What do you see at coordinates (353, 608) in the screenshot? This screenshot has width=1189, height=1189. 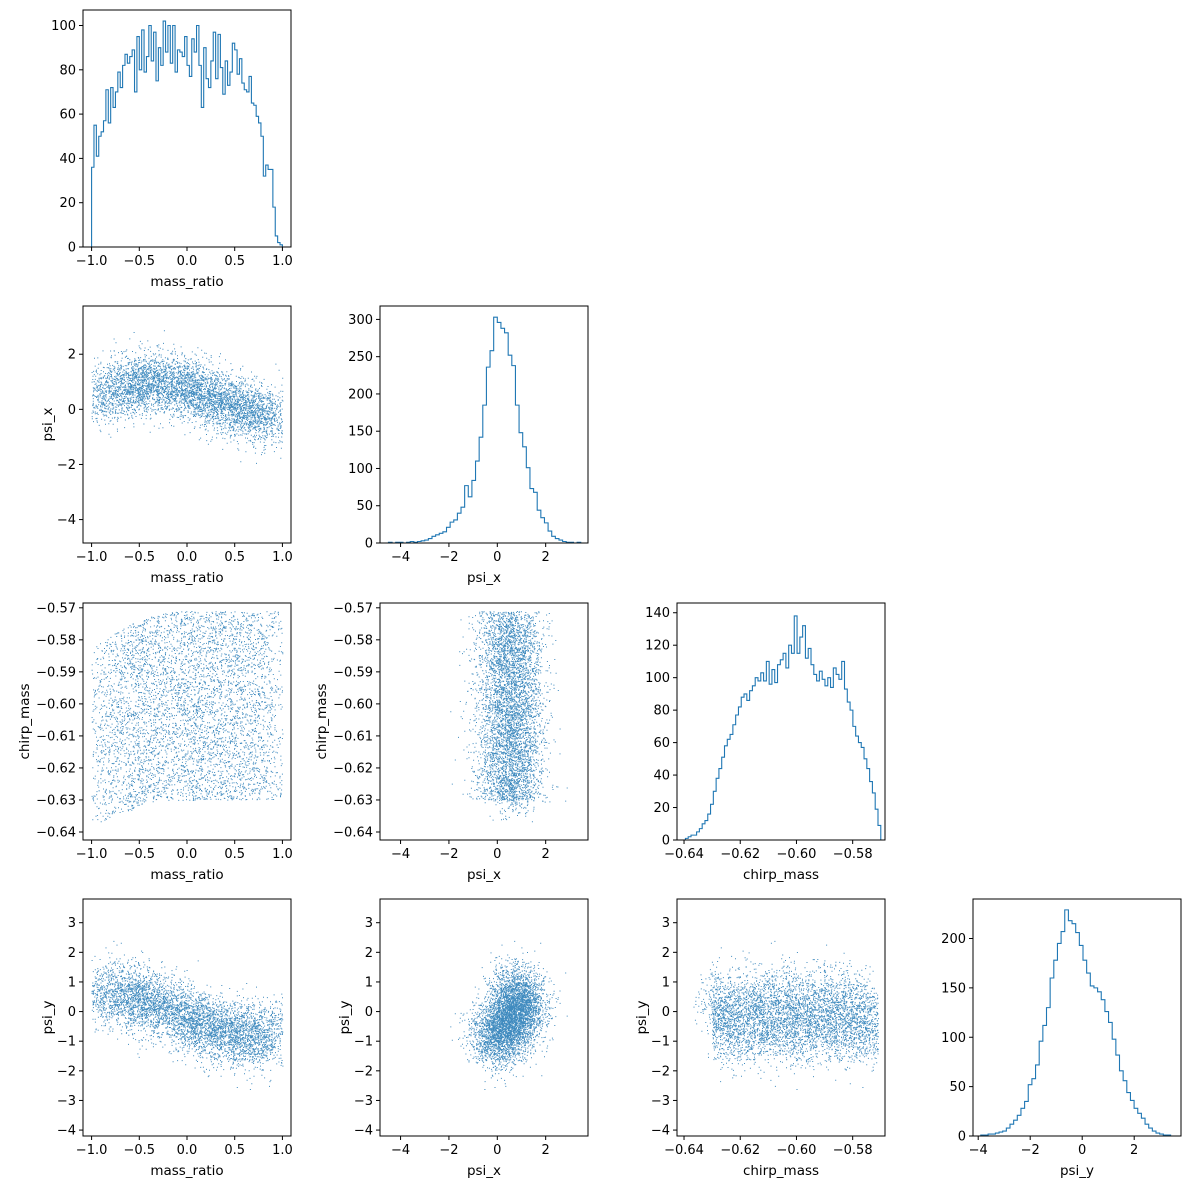 I see `y-tick-label: −0.57` at bounding box center [353, 608].